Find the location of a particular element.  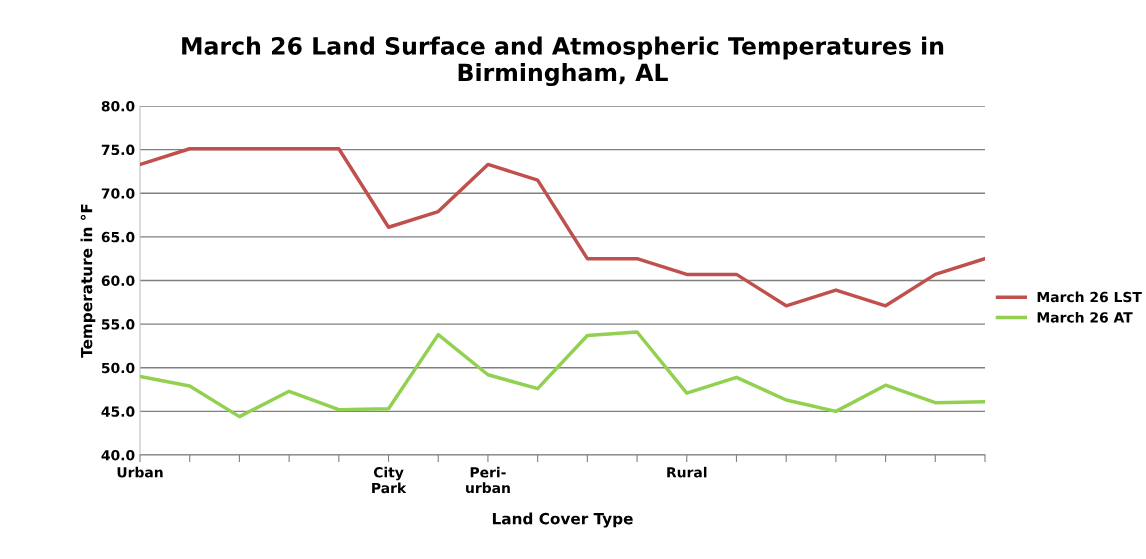

legend-label: March 26 AT is located at coordinates (1085, 317).